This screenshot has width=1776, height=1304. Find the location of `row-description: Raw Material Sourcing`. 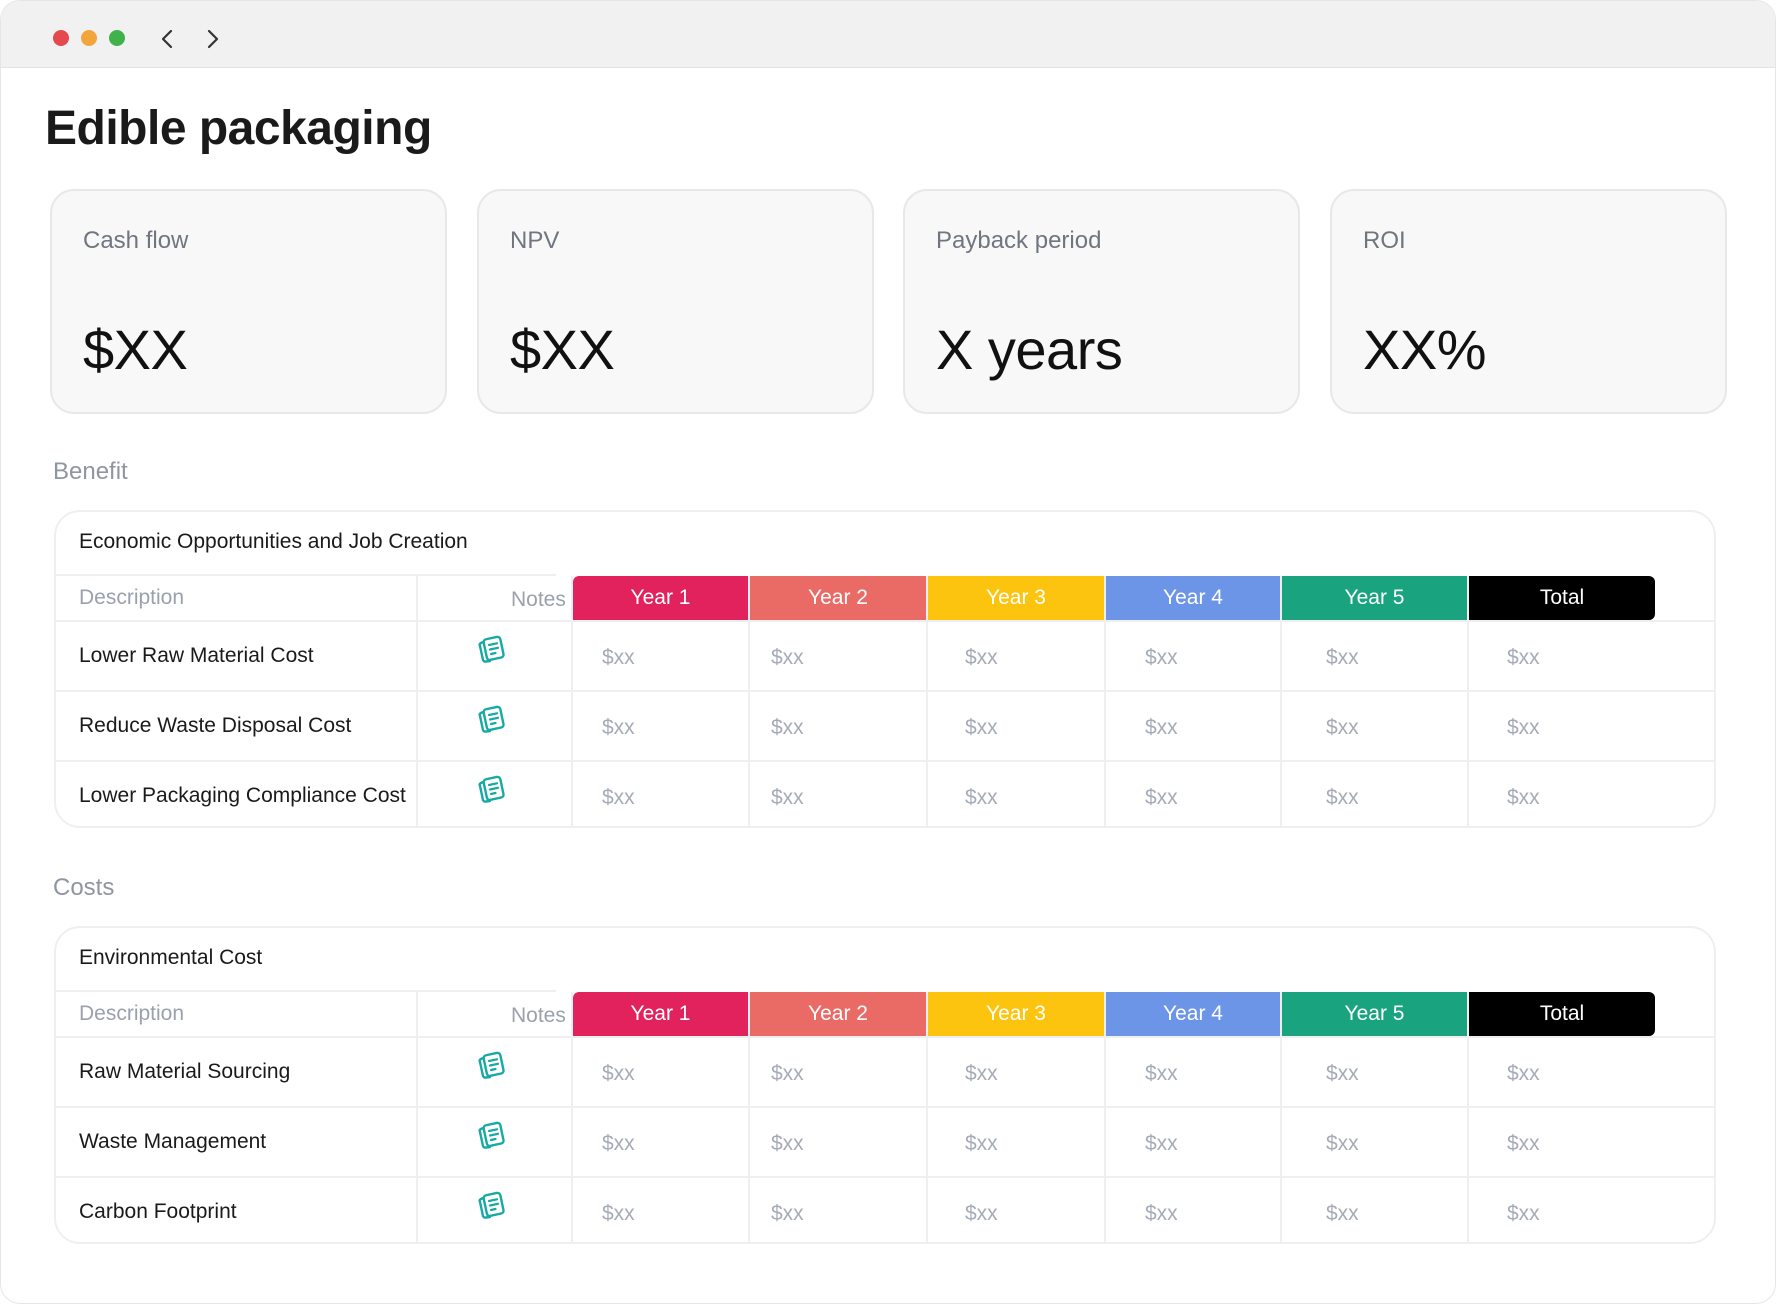

row-description: Raw Material Sourcing is located at coordinates (185, 1071).